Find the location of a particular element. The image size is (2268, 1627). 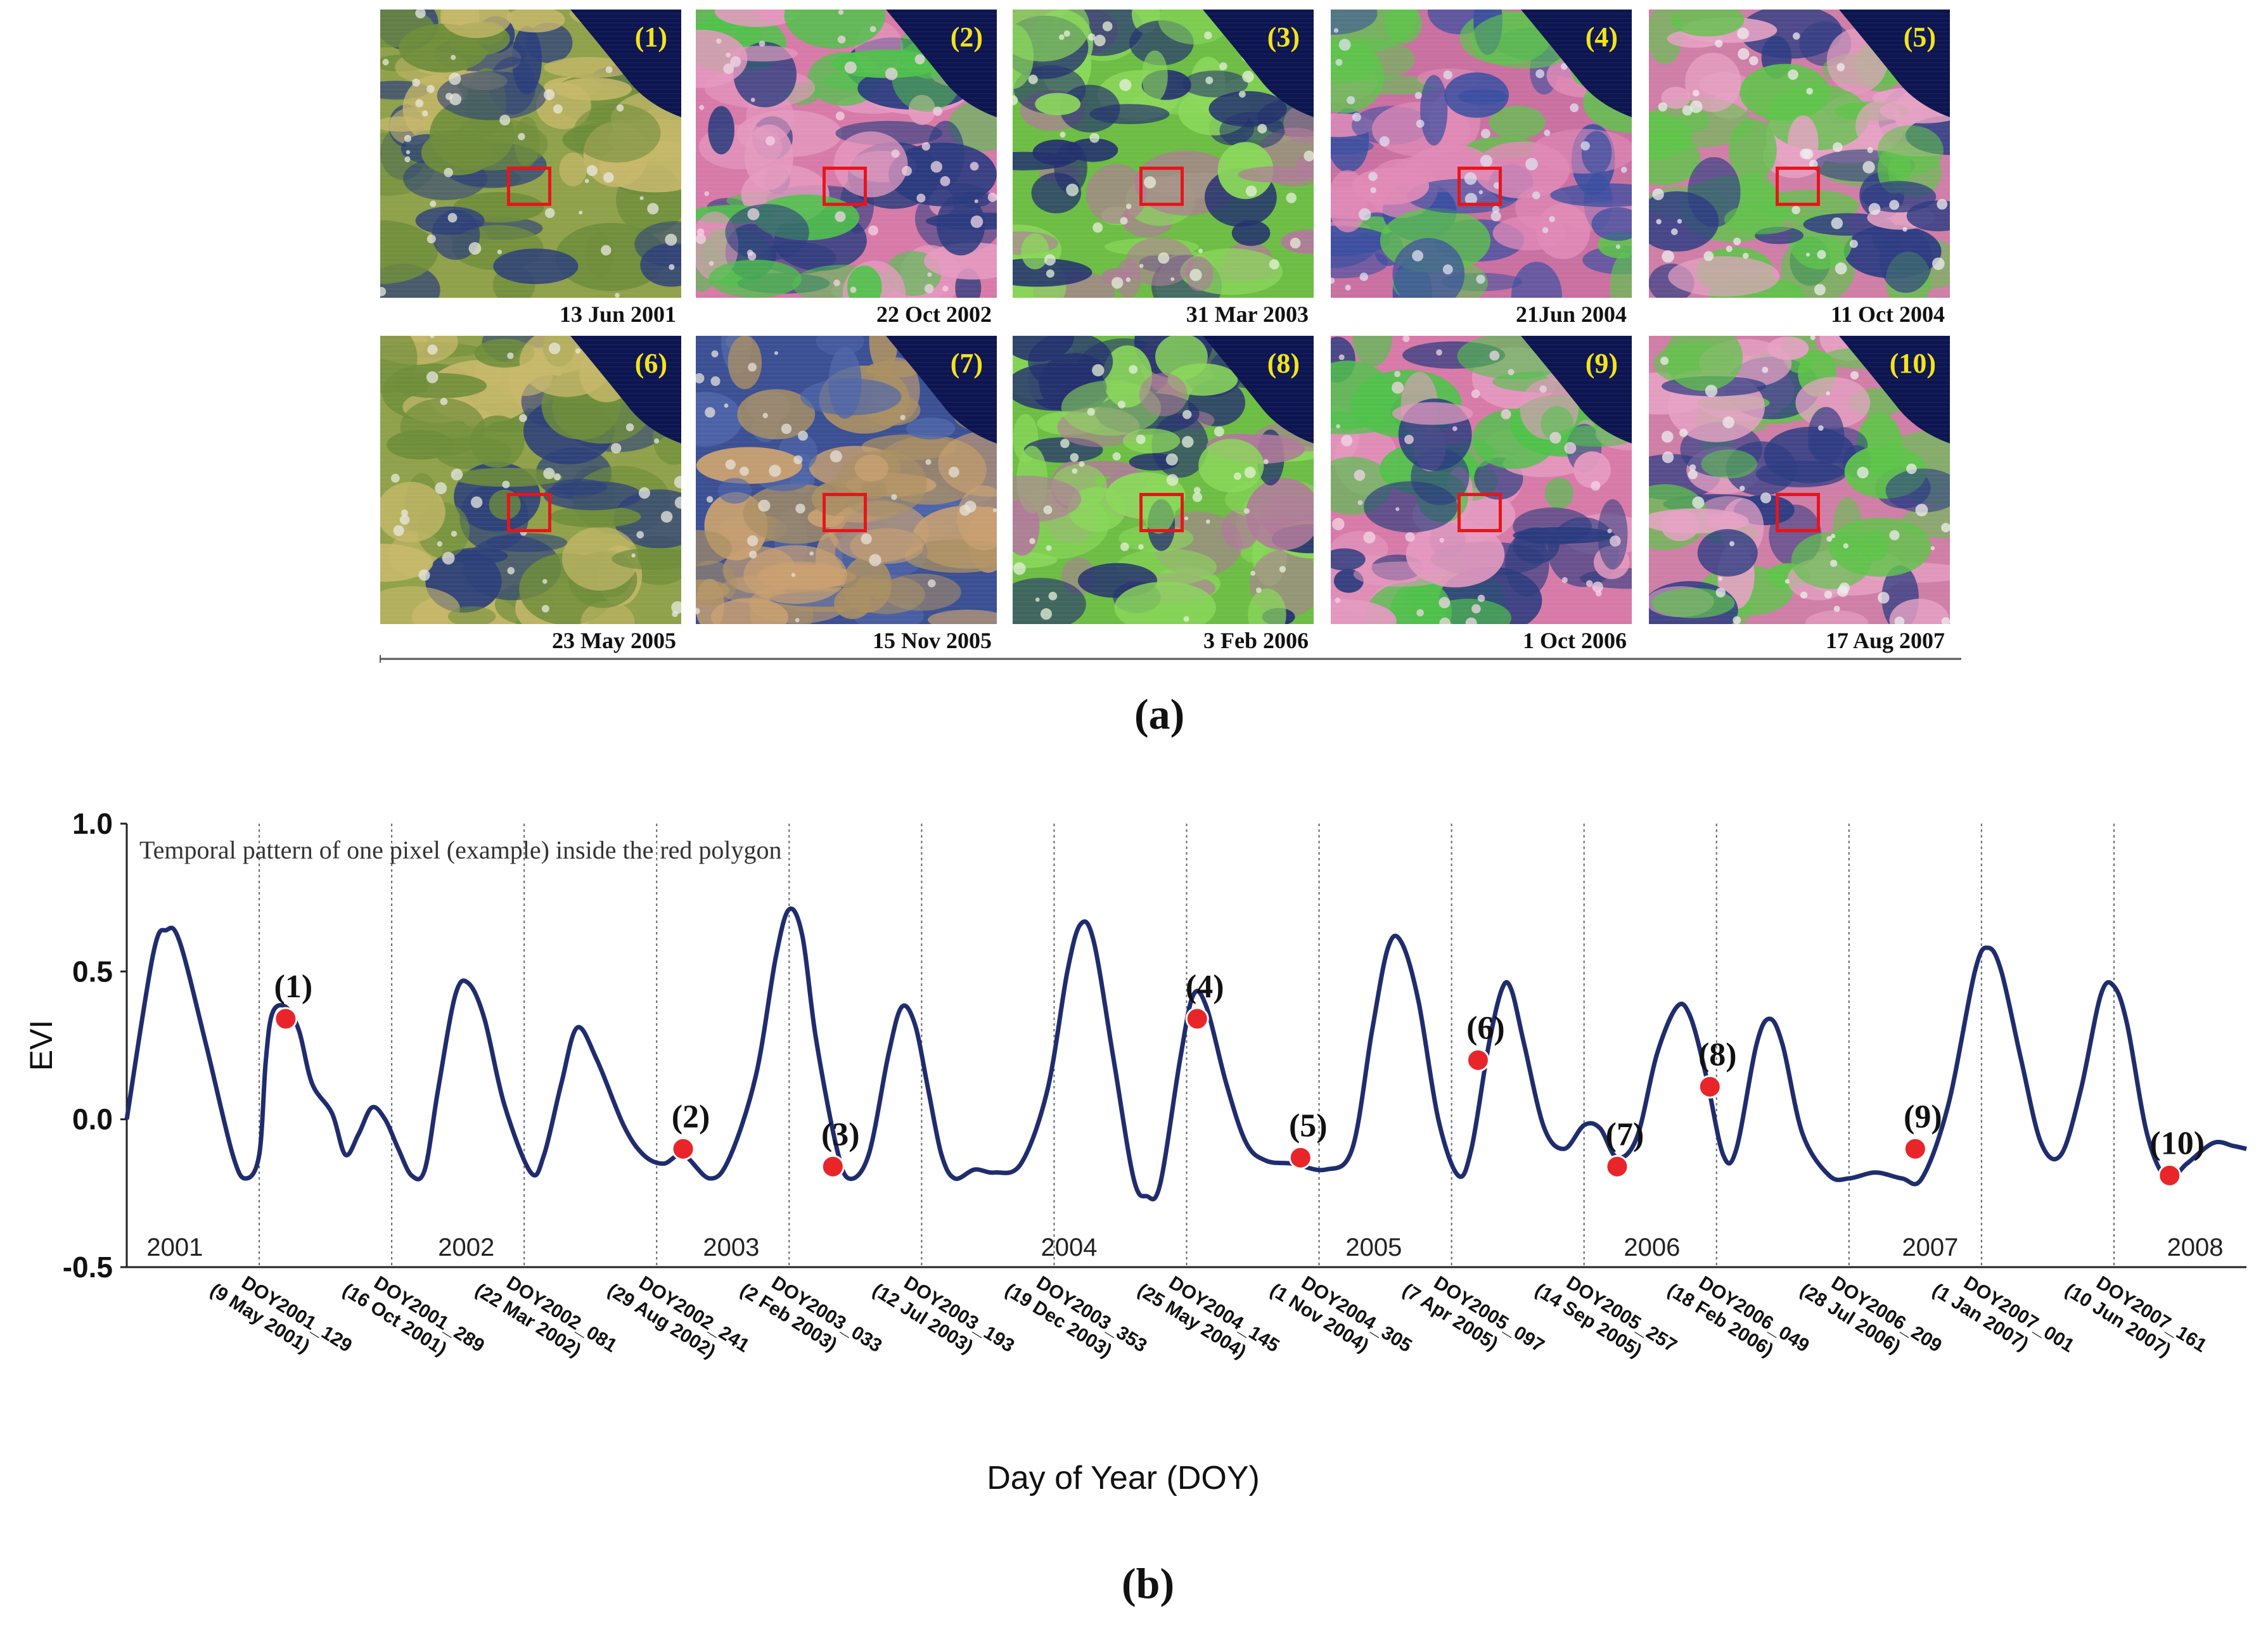

x-tick-label: DOY2001_129(9 May 2001) is located at coordinates (281, 1314).